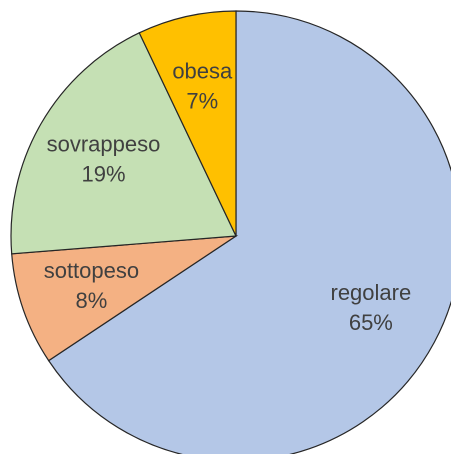  I want to click on slice-value-label: 65%, so click(371, 322).